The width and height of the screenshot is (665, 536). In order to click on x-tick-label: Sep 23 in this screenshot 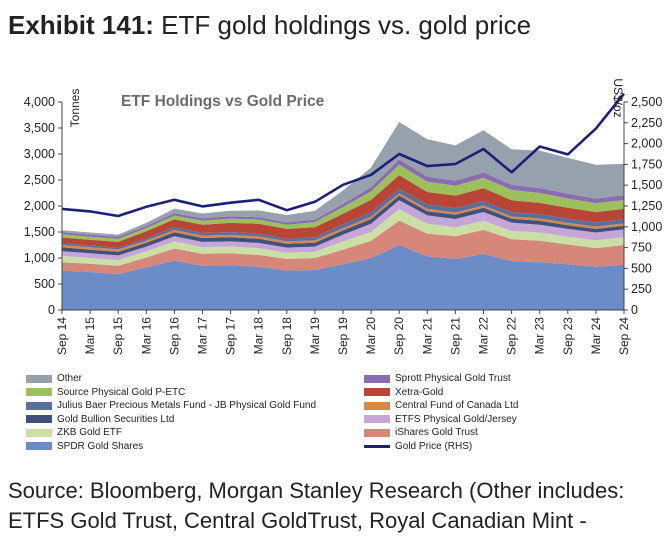, I will do `click(568, 336)`.